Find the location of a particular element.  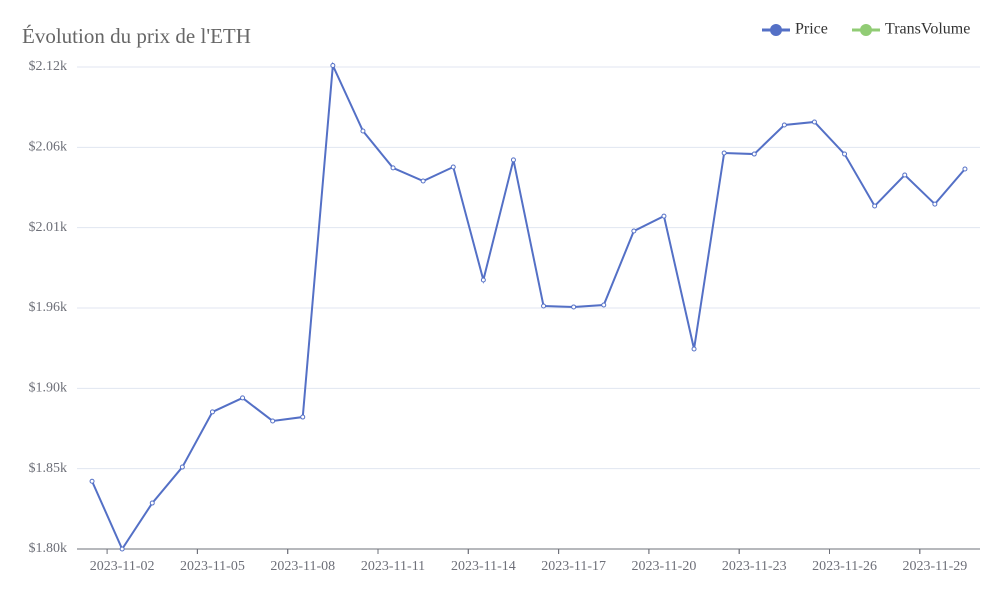

x-tick-label: 2023-11-02 is located at coordinates (122, 566).